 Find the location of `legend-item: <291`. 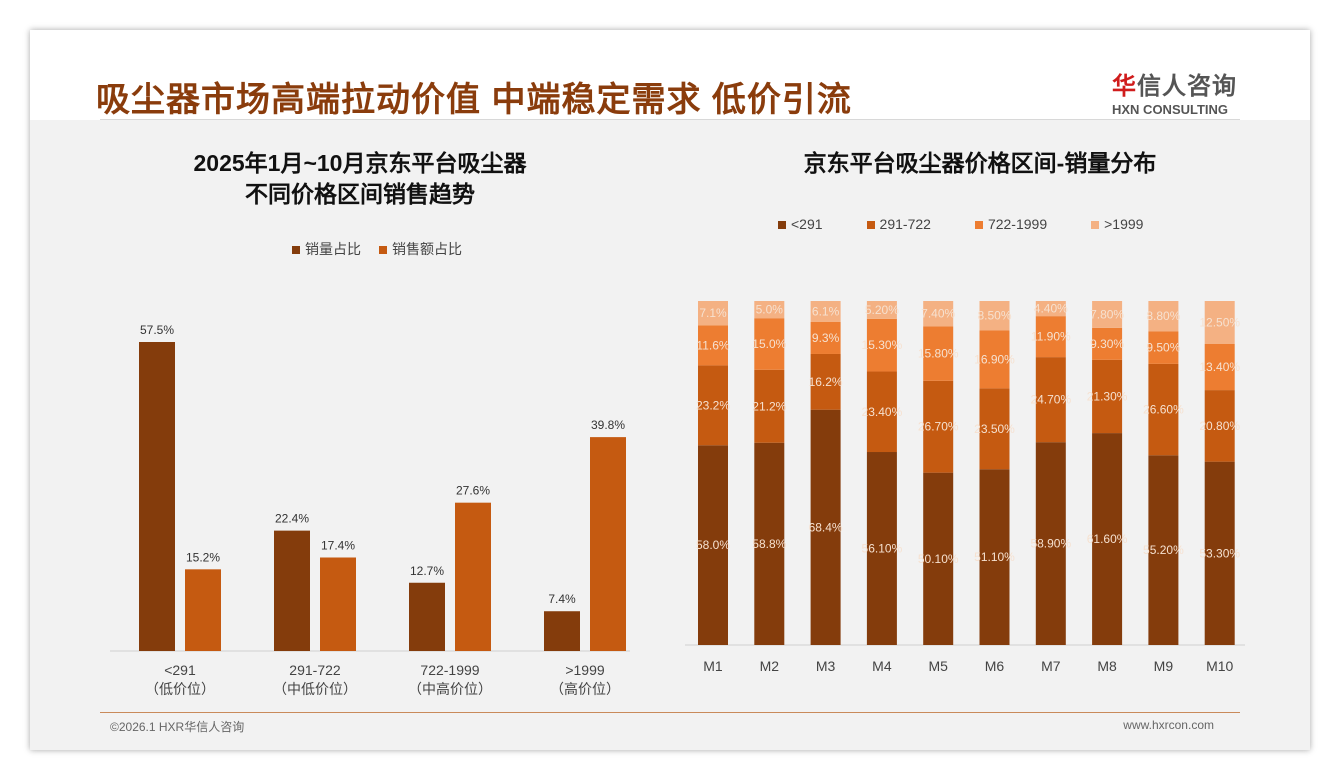

legend-item: <291 is located at coordinates (800, 224).